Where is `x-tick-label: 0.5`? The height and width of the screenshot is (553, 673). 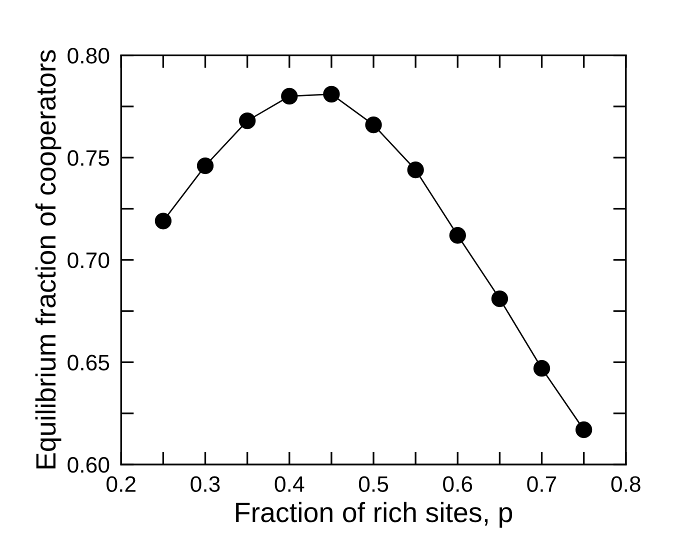
x-tick-label: 0.5 is located at coordinates (373, 484).